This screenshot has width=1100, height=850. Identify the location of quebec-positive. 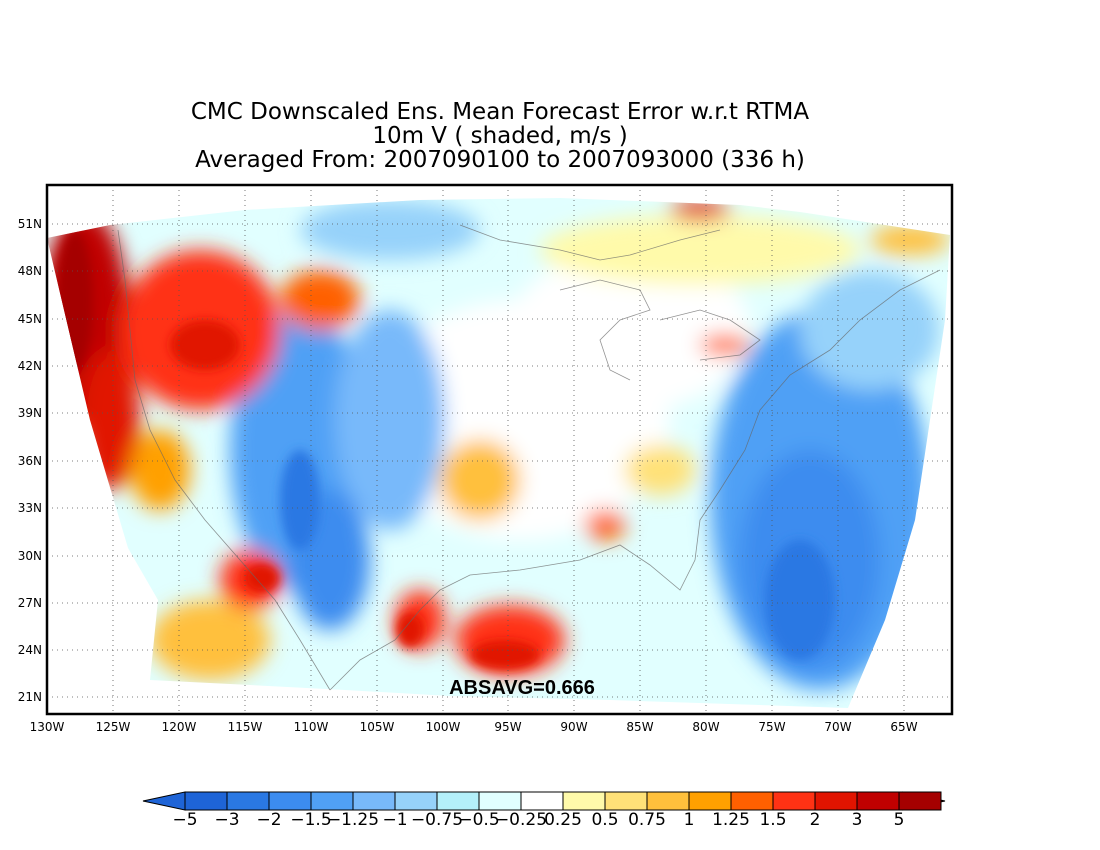
(910, 240).